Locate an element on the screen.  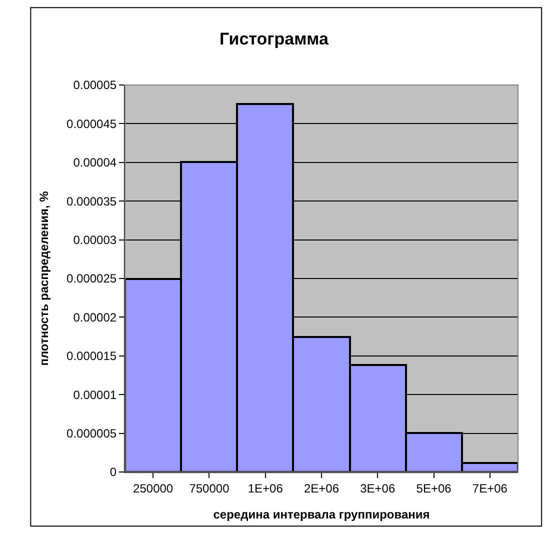
x-tick-label: 1E+06 is located at coordinates (266, 488).